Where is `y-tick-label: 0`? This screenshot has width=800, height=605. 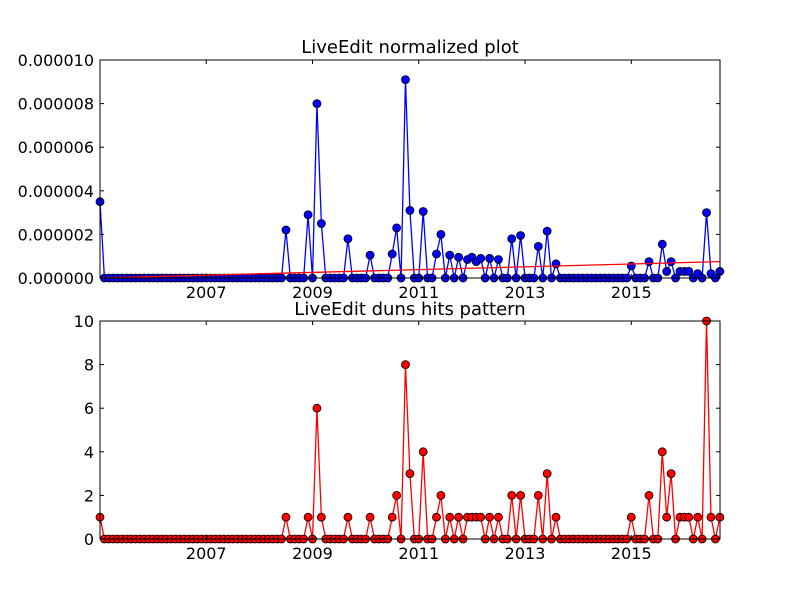 y-tick-label: 0 is located at coordinates (89, 539).